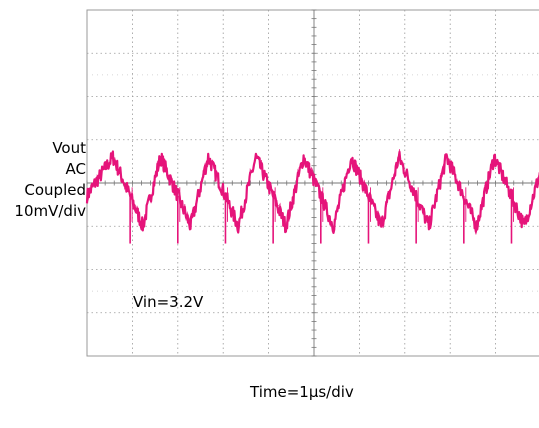  I want to click on y-label-line-2: AC, so click(75, 169).